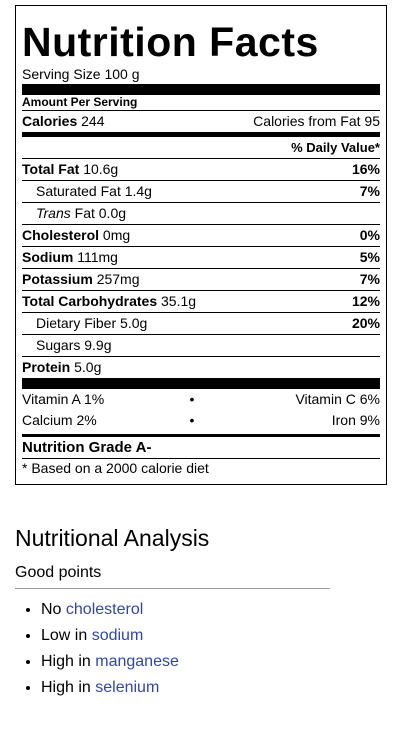  I want to click on nutrient-amount: 257mg, so click(118, 279).